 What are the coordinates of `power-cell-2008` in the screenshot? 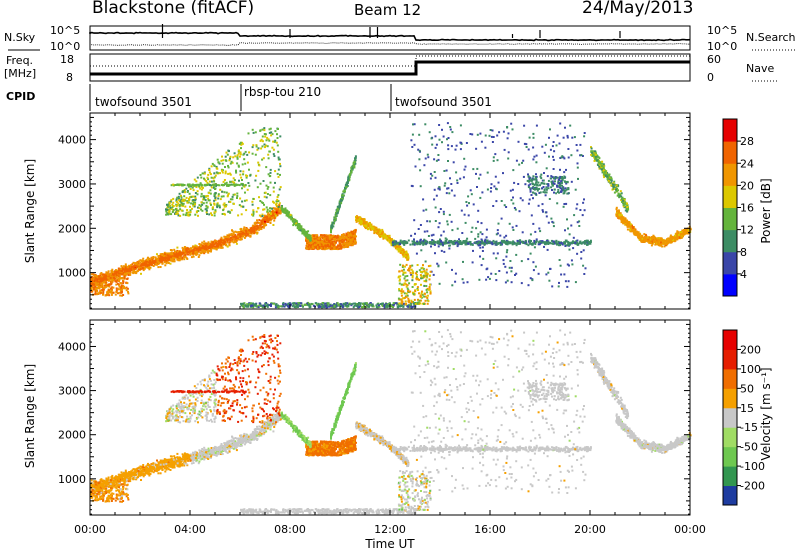 It's located at (231, 210).